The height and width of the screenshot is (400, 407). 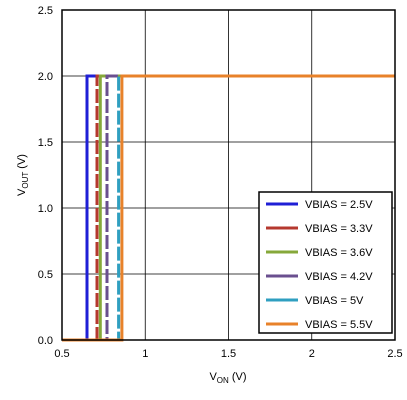 I want to click on x-tick-label: 0.5, so click(x=61, y=354).